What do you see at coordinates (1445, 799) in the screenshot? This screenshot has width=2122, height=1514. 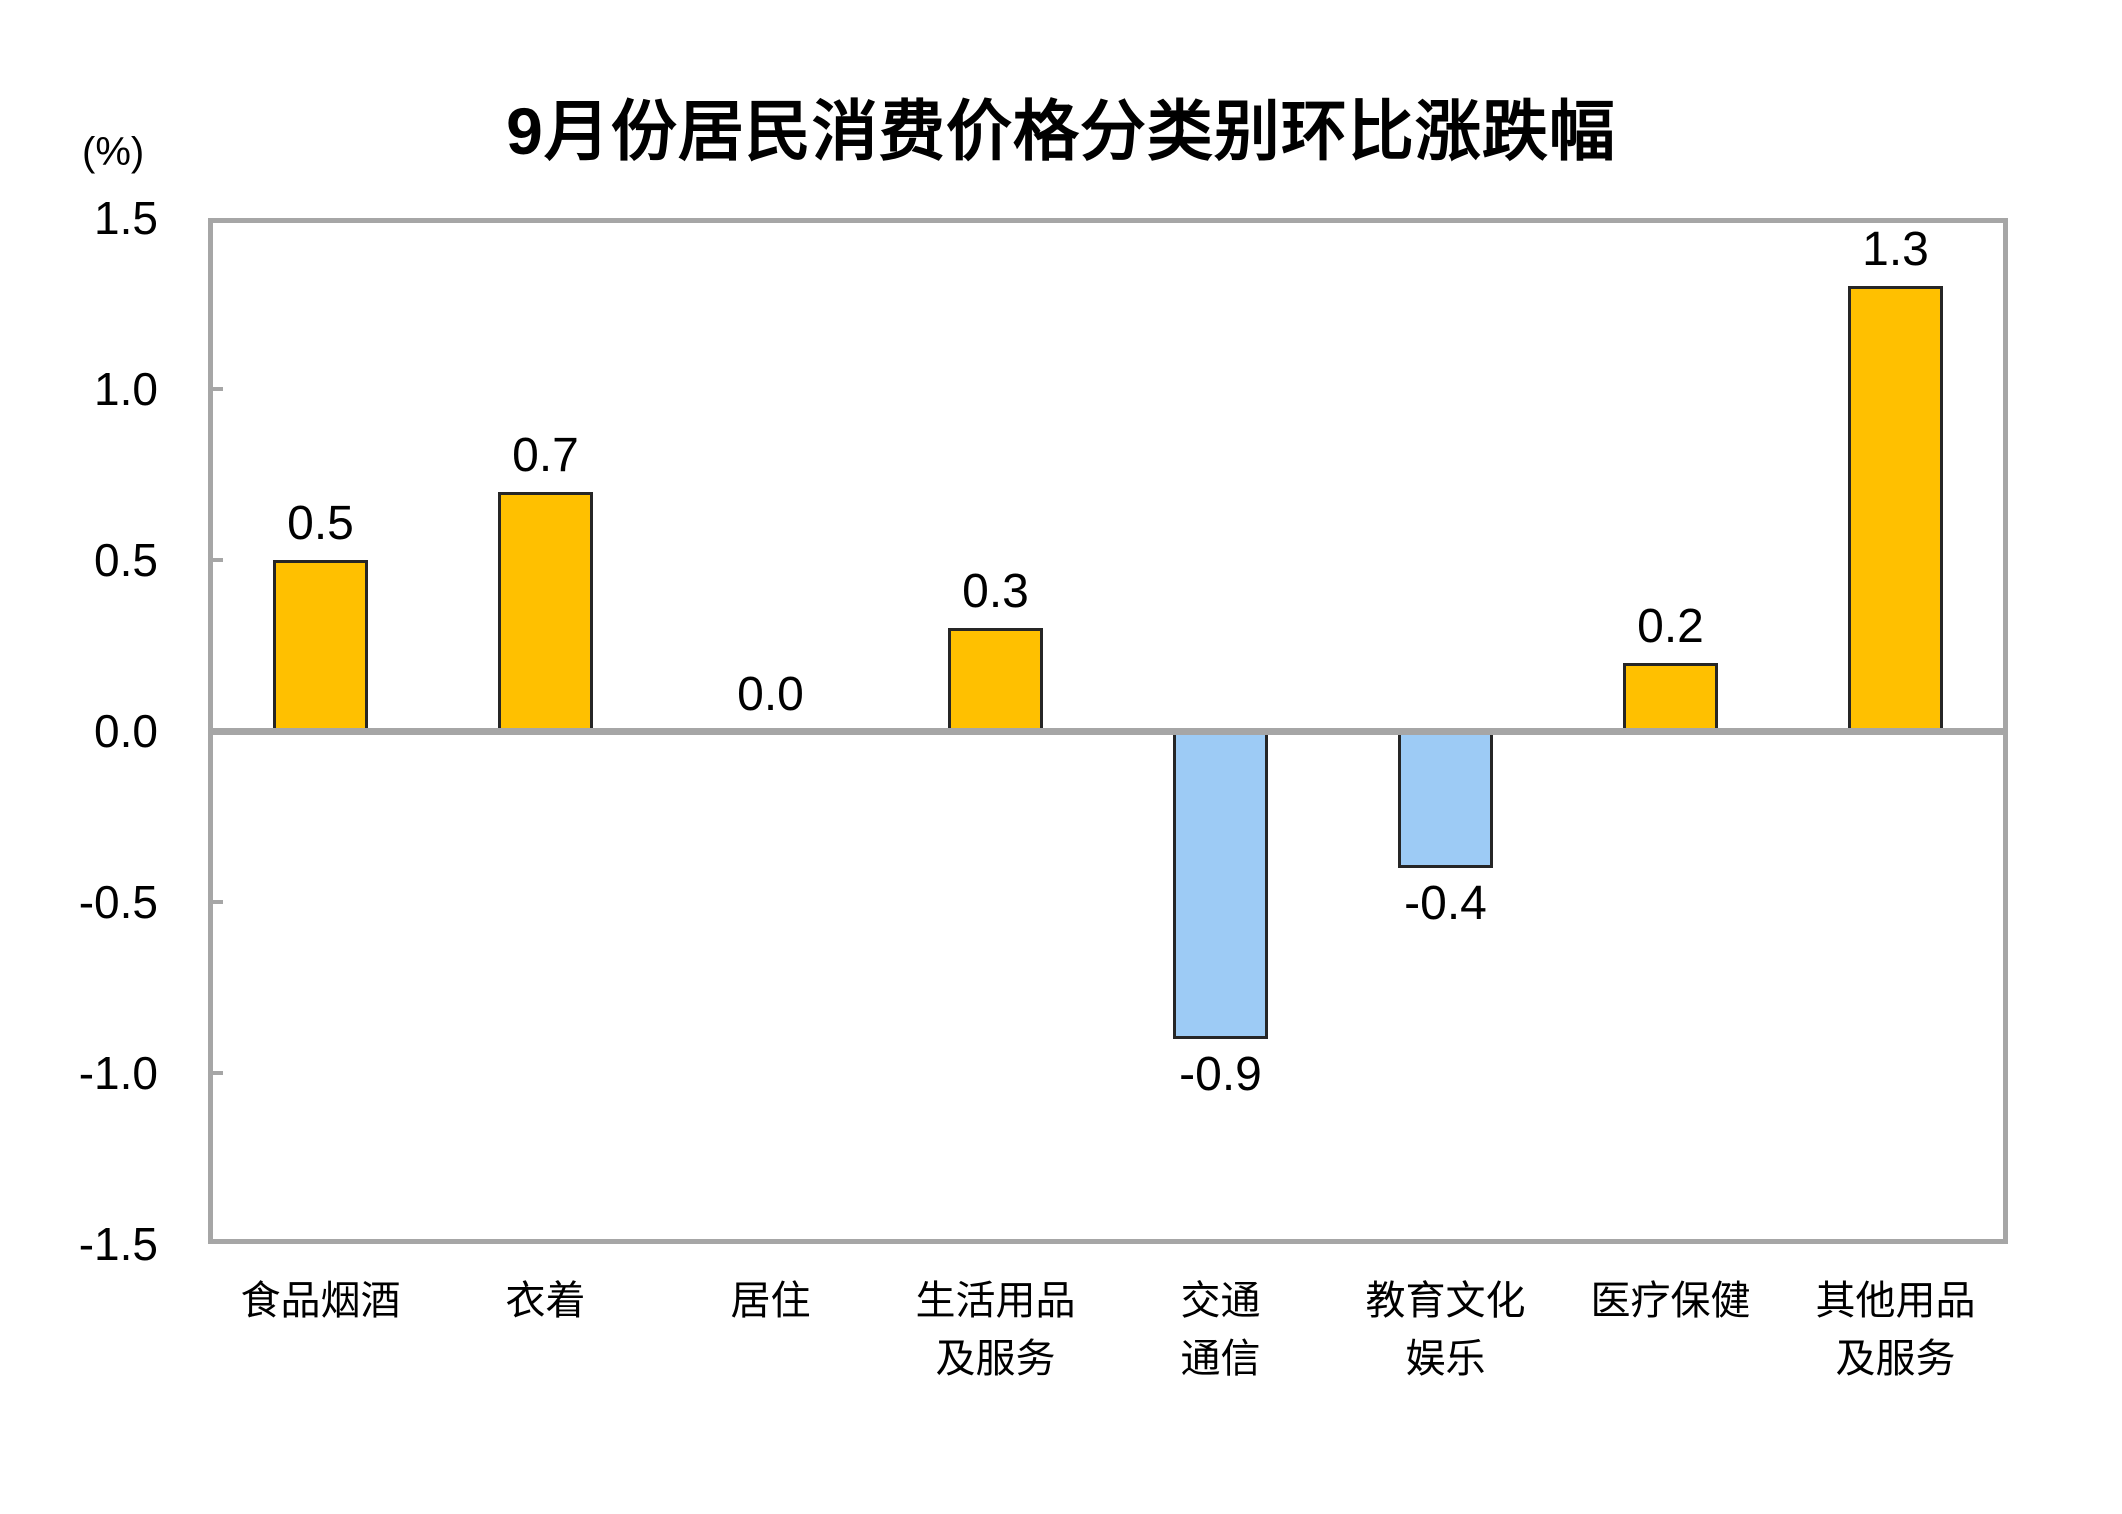 I see `bar-教育文化娱乐` at bounding box center [1445, 799].